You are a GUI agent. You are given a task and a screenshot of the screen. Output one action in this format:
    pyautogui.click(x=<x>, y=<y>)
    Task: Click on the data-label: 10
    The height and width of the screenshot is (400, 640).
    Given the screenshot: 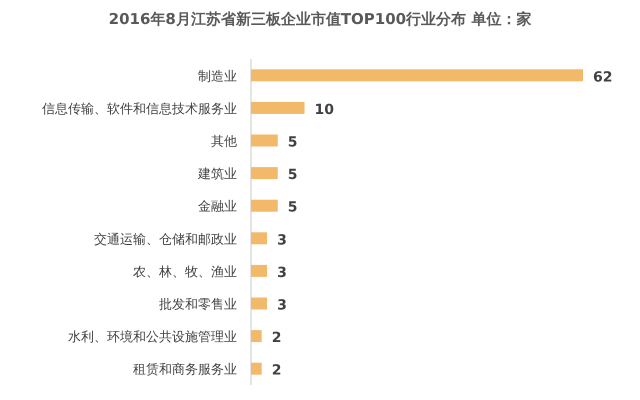 What is the action you would take?
    pyautogui.click(x=324, y=110)
    